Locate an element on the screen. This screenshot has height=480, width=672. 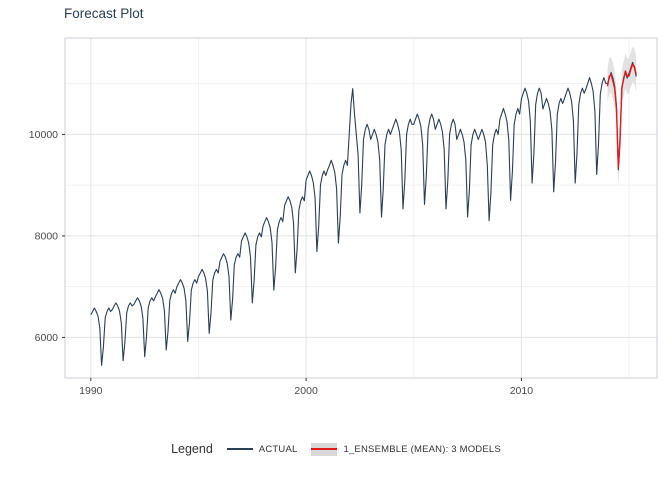
legend-entry-actual: ACTUAL is located at coordinates (262, 449).